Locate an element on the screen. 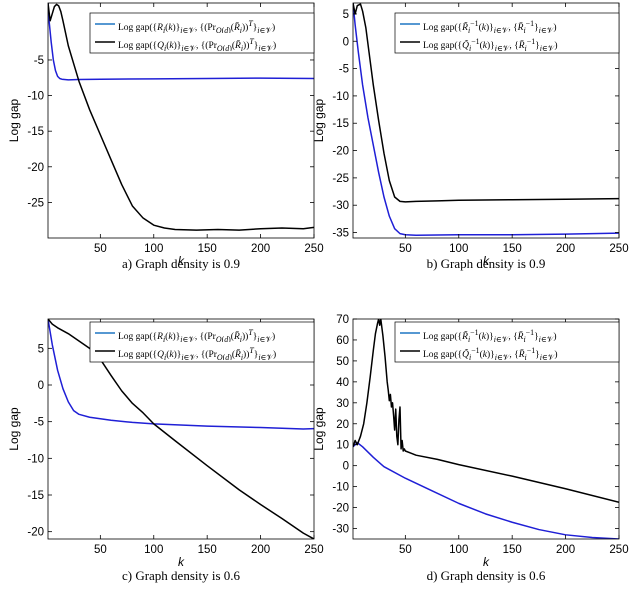 This screenshot has height=594, width=641. y-tick-label: -35 is located at coordinates (340, 234).